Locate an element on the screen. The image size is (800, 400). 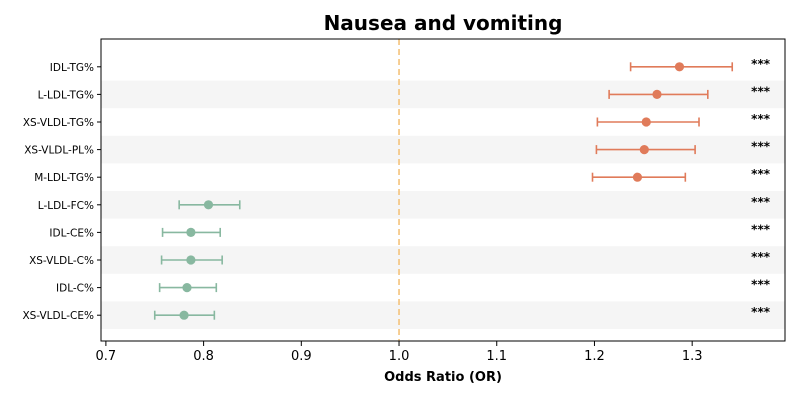
x-tick-label: 0.7 is located at coordinates (106, 356).